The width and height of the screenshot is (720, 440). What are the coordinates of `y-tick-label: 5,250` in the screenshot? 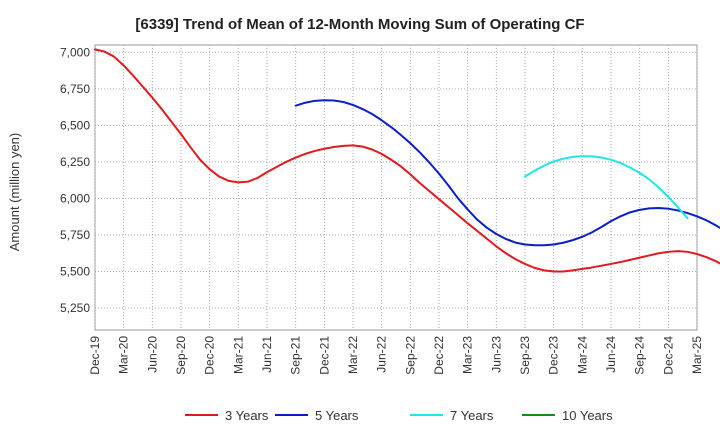 It's located at (75, 308).